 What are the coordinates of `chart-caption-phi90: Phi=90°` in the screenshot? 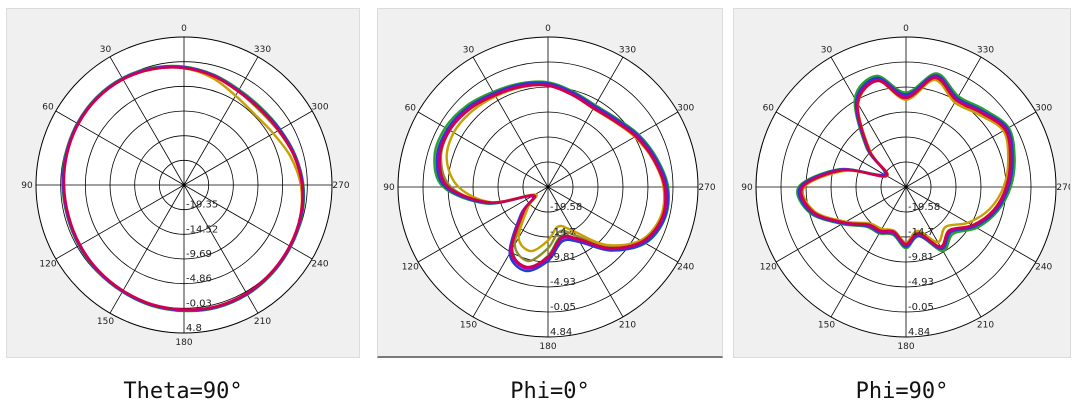 It's located at (902, 391).